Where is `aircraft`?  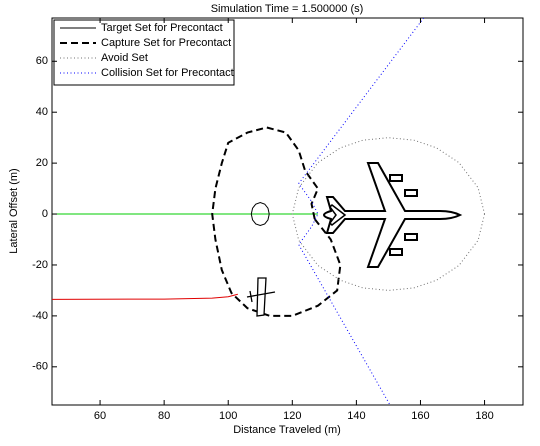
aircraft is located at coordinates (354, 239).